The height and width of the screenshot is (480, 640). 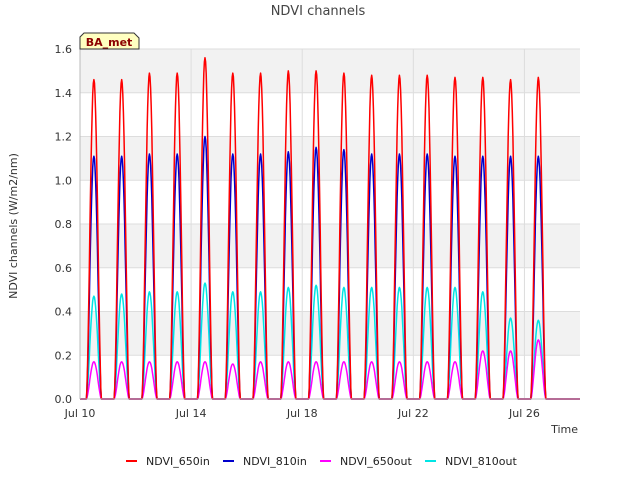 I want to click on x-tick-label: Jul 18, so click(x=302, y=413).